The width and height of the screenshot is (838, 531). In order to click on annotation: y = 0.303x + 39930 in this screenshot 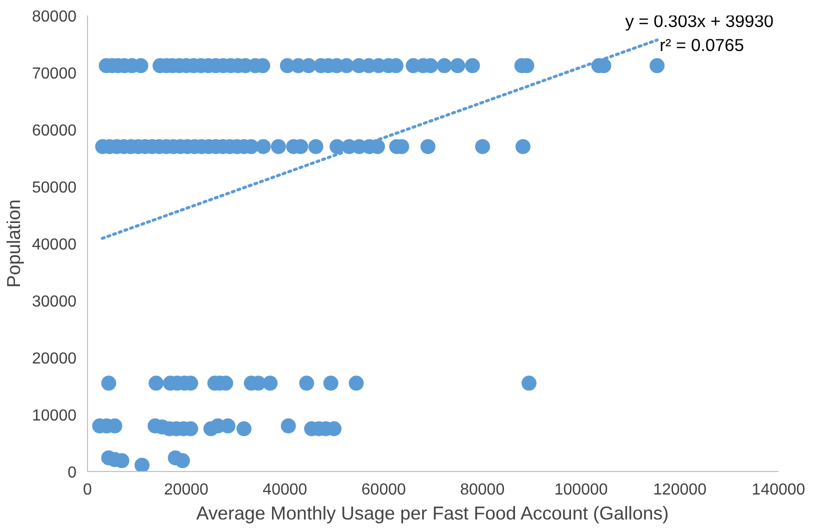, I will do `click(699, 21)`.